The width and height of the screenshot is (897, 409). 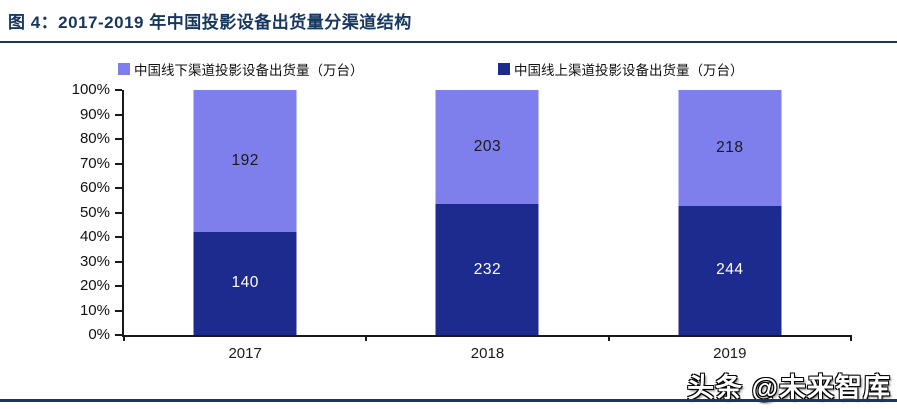 I want to click on stacked-bar: 244 218, so click(x=730, y=212).